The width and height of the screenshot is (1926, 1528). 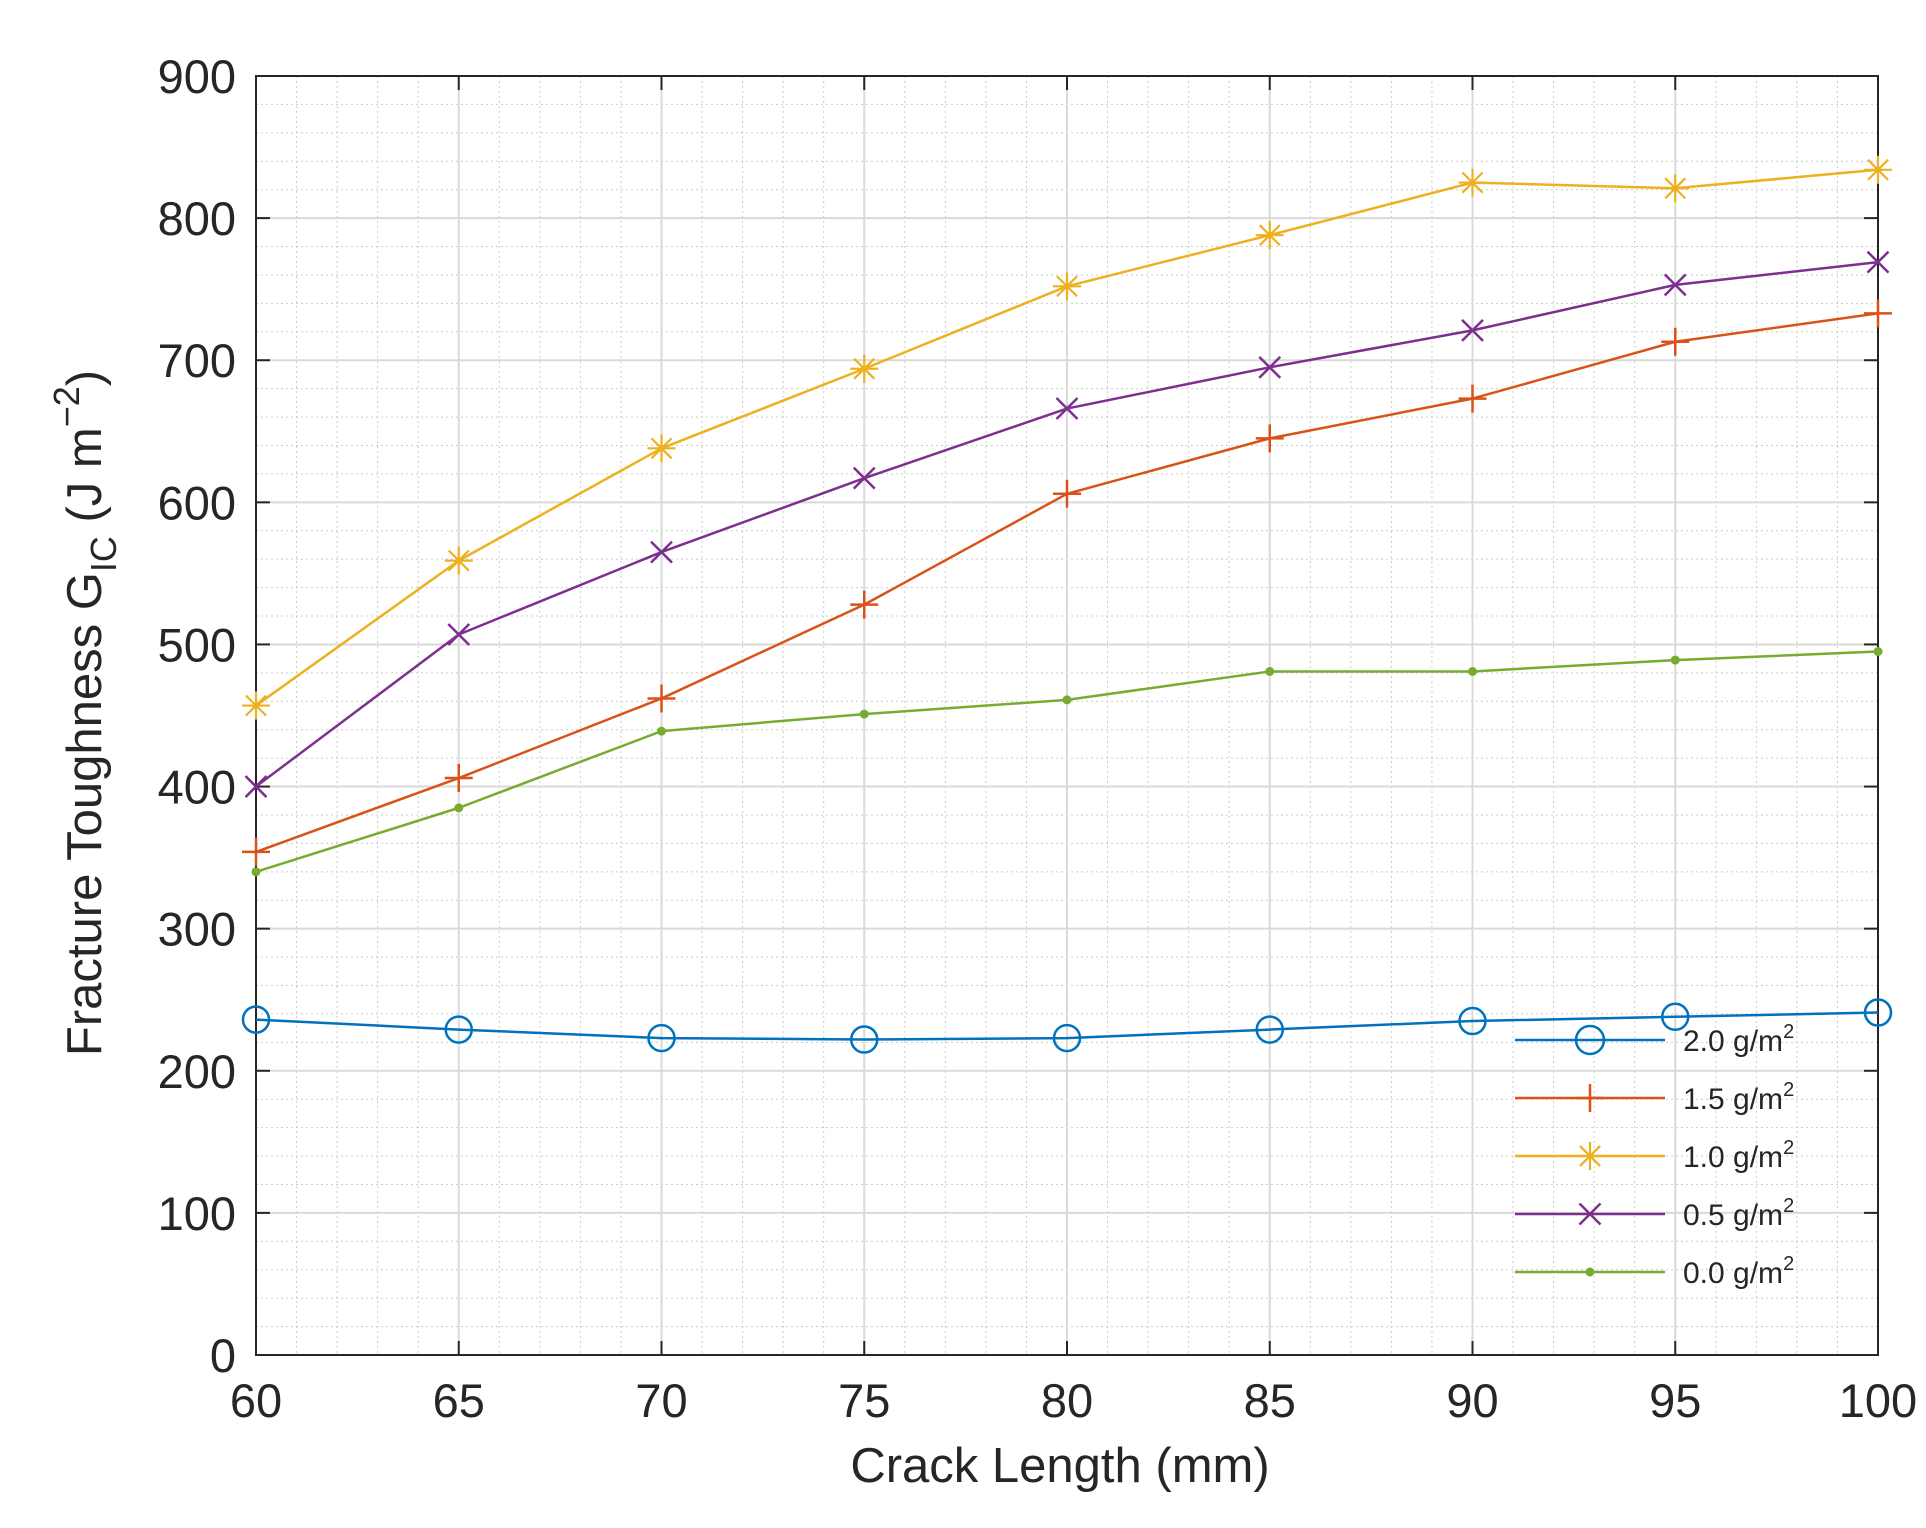 What do you see at coordinates (197, 76) in the screenshot?
I see `y-tick-label: 900` at bounding box center [197, 76].